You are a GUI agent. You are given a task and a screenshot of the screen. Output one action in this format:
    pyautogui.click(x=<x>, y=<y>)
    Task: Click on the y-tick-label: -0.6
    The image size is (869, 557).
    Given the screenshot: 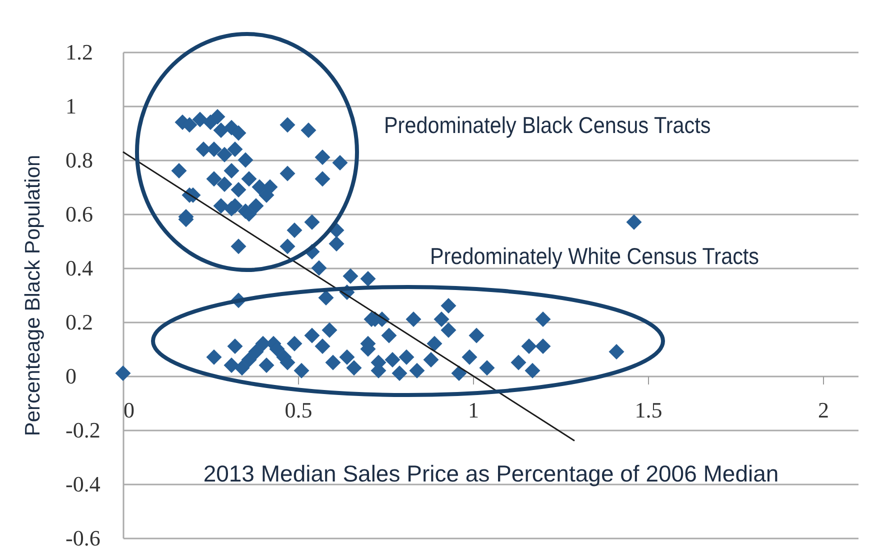 What is the action you would take?
    pyautogui.click(x=83, y=538)
    